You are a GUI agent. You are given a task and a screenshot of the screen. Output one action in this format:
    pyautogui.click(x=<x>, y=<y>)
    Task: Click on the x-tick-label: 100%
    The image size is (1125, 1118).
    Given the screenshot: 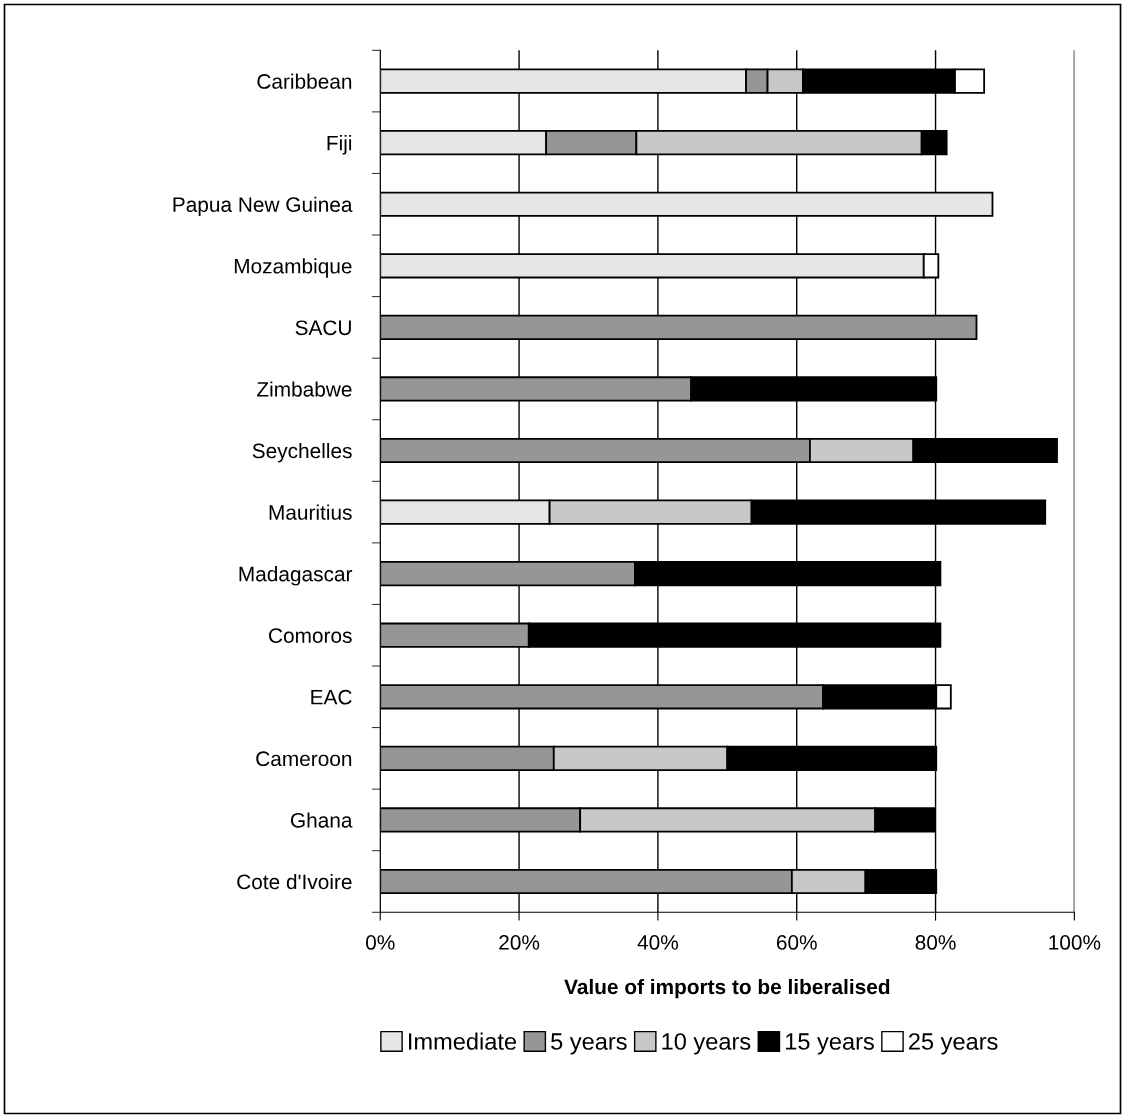 What is the action you would take?
    pyautogui.click(x=1075, y=942)
    